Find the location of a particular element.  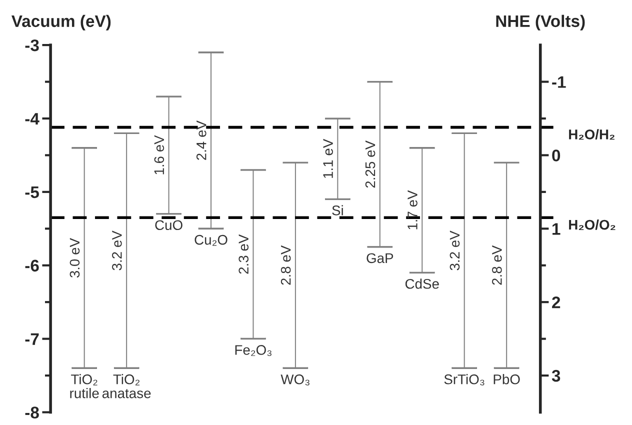

data-label: 1.7 eV is located at coordinates (413, 210).